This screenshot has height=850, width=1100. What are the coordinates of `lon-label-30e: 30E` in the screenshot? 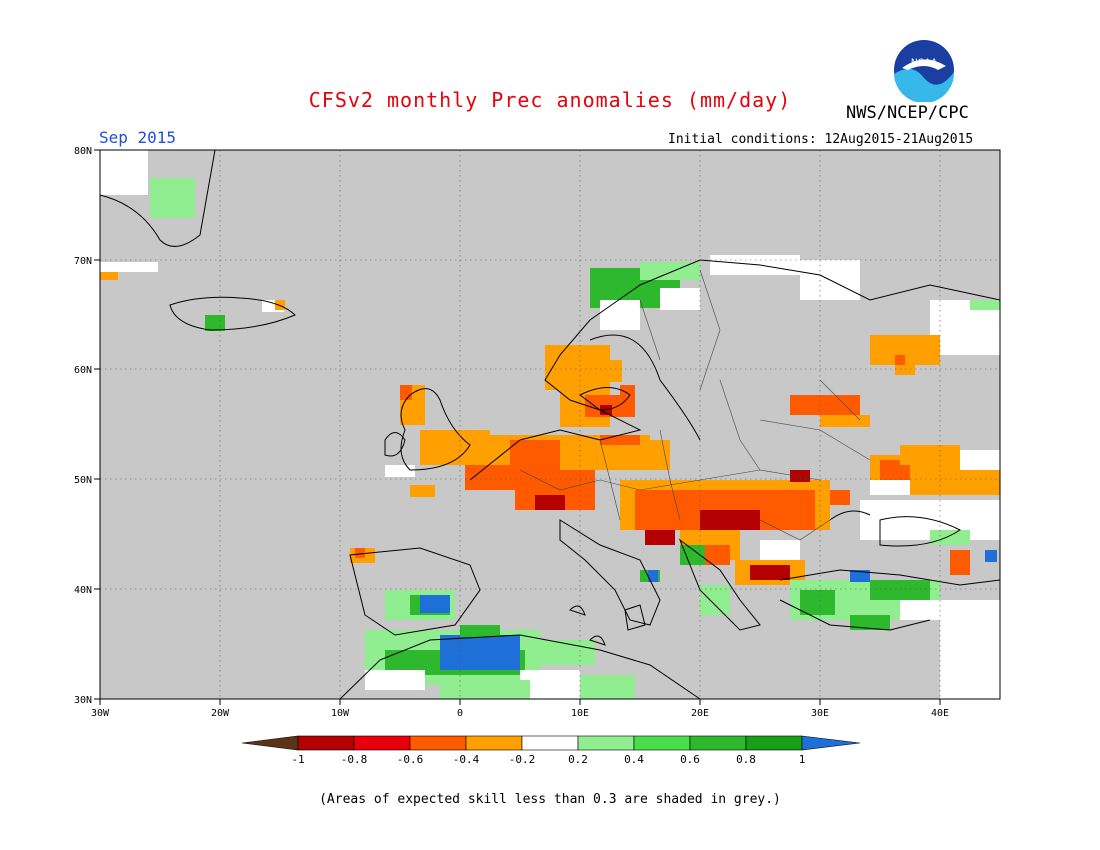 It's located at (820, 713).